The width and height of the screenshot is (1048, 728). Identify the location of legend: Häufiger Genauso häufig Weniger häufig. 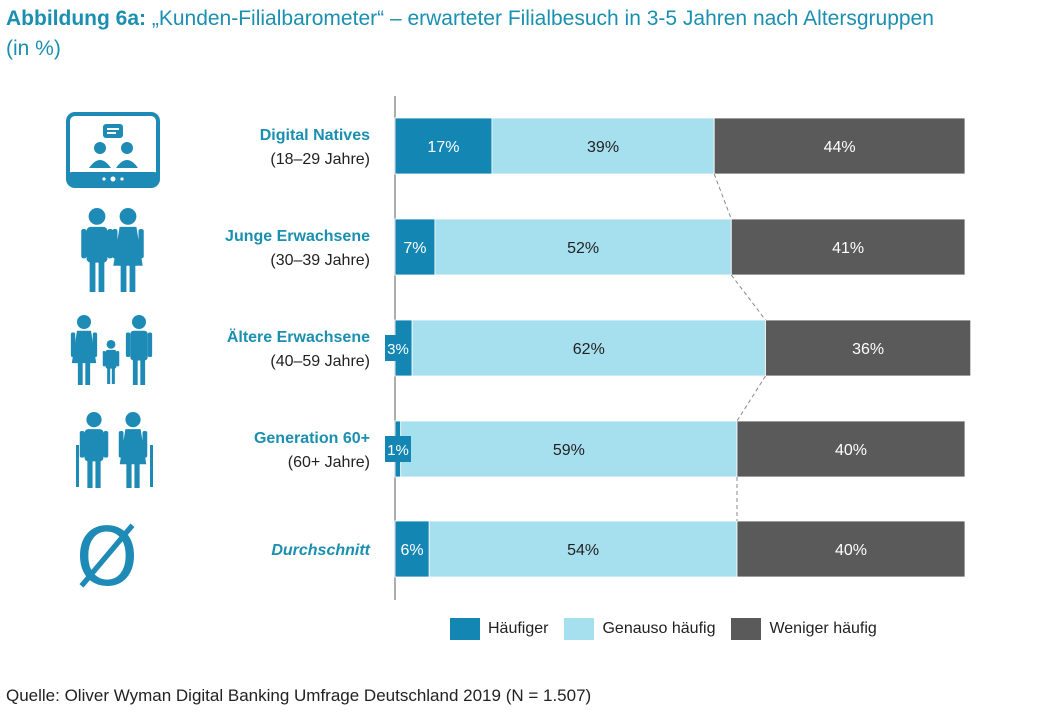
(663, 629).